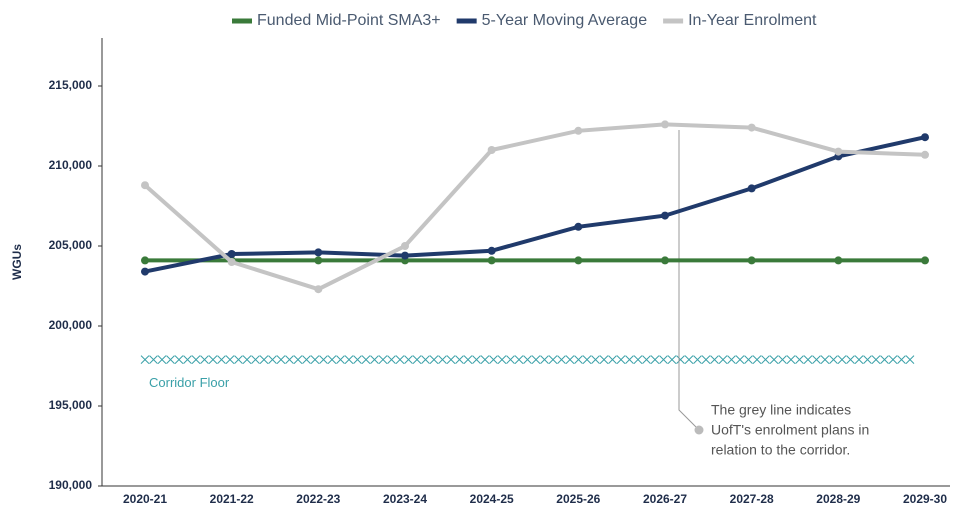 The width and height of the screenshot is (956, 513). Describe the element at coordinates (145, 499) in the screenshot. I see `x-tick-label: 2020-21` at that location.